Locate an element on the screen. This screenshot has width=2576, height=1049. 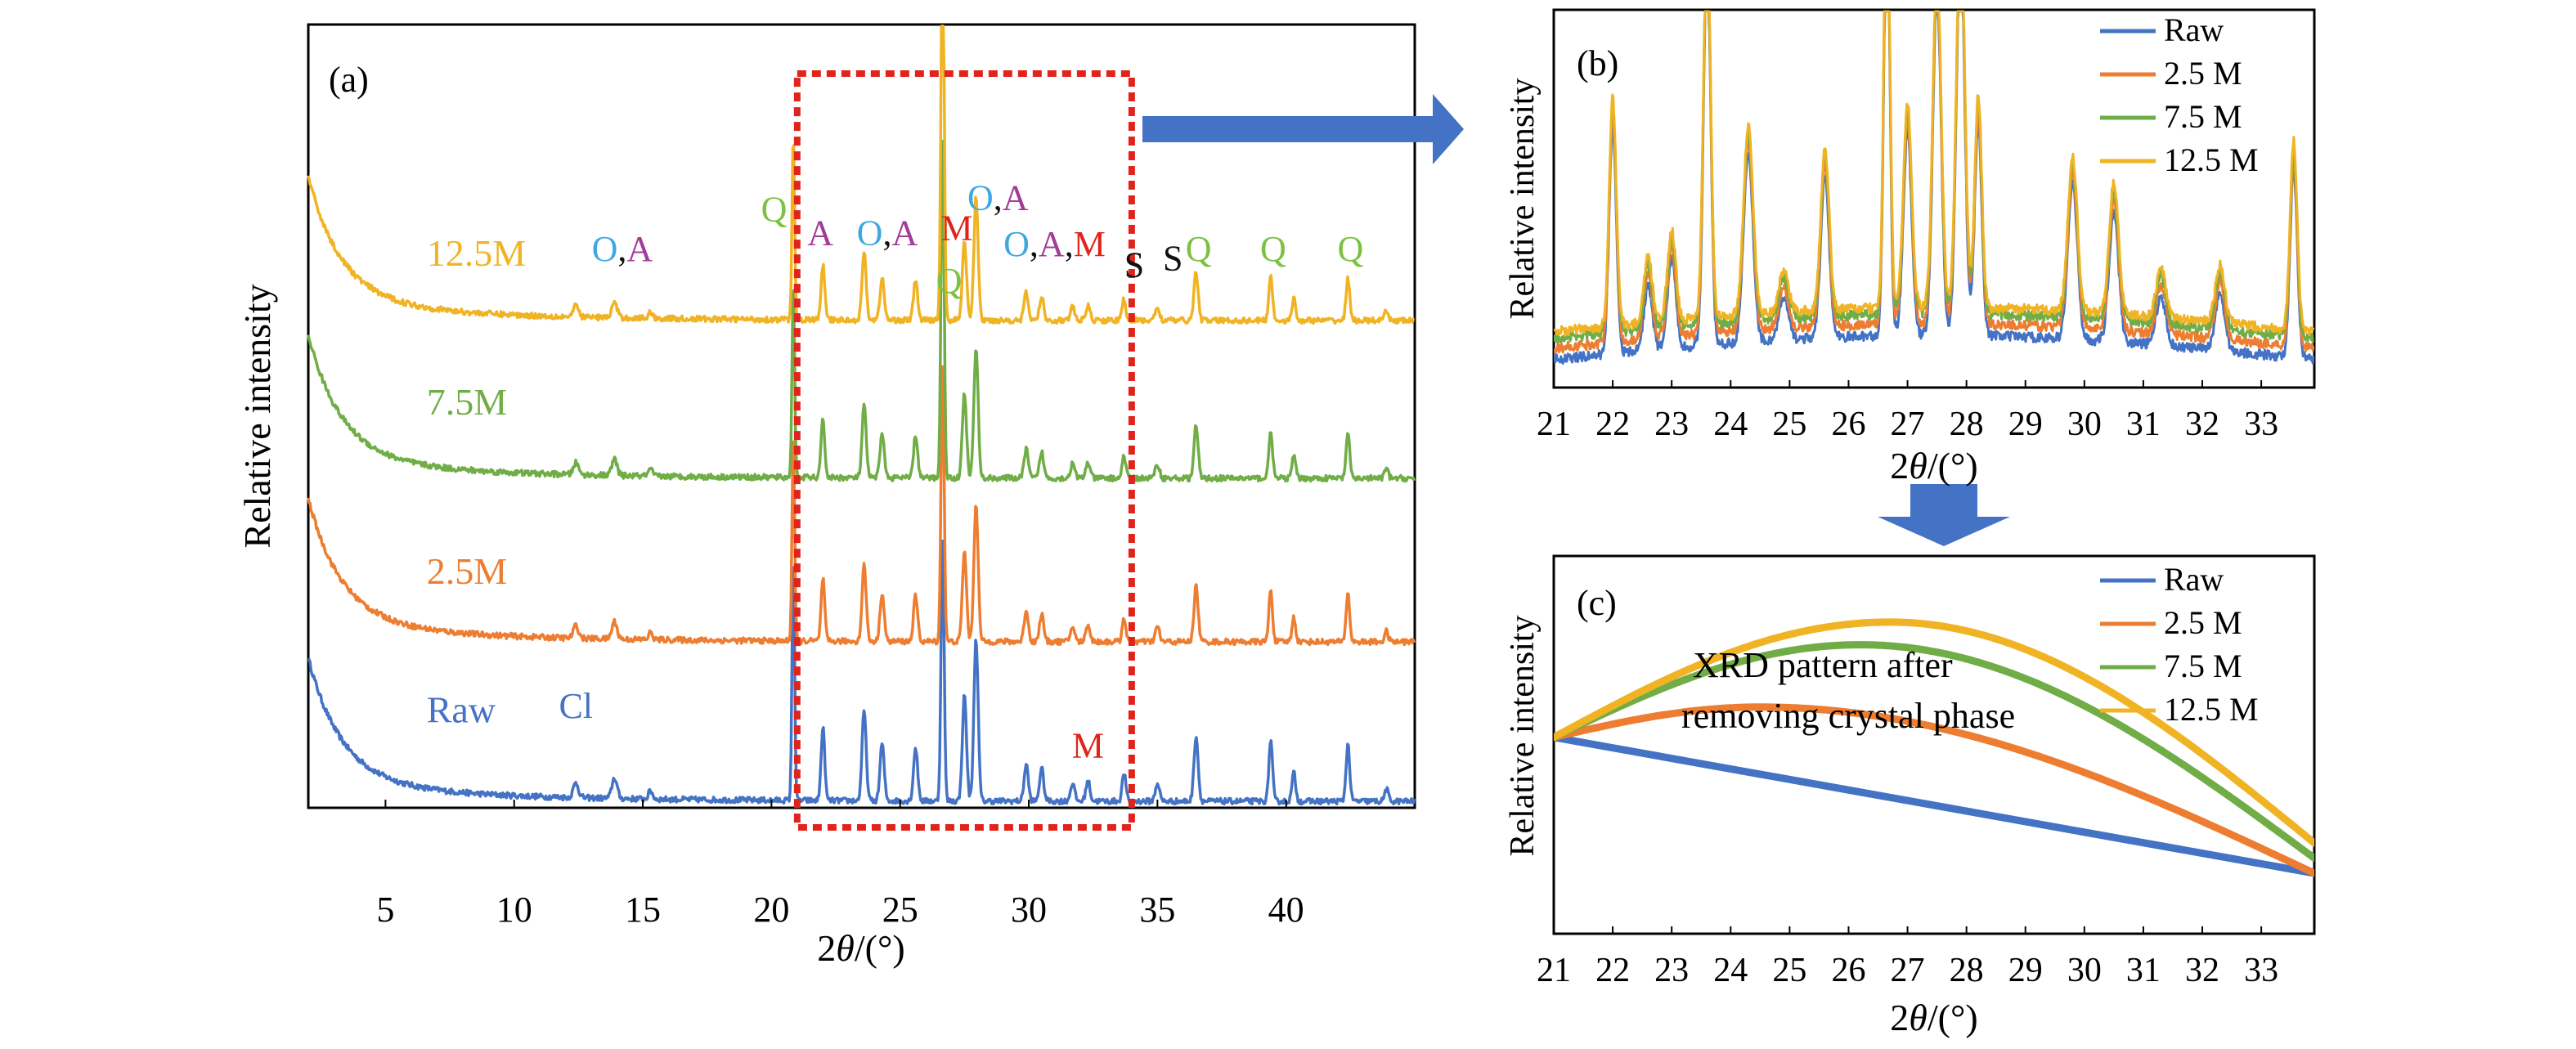
x-tick-label: 15 is located at coordinates (643, 910).